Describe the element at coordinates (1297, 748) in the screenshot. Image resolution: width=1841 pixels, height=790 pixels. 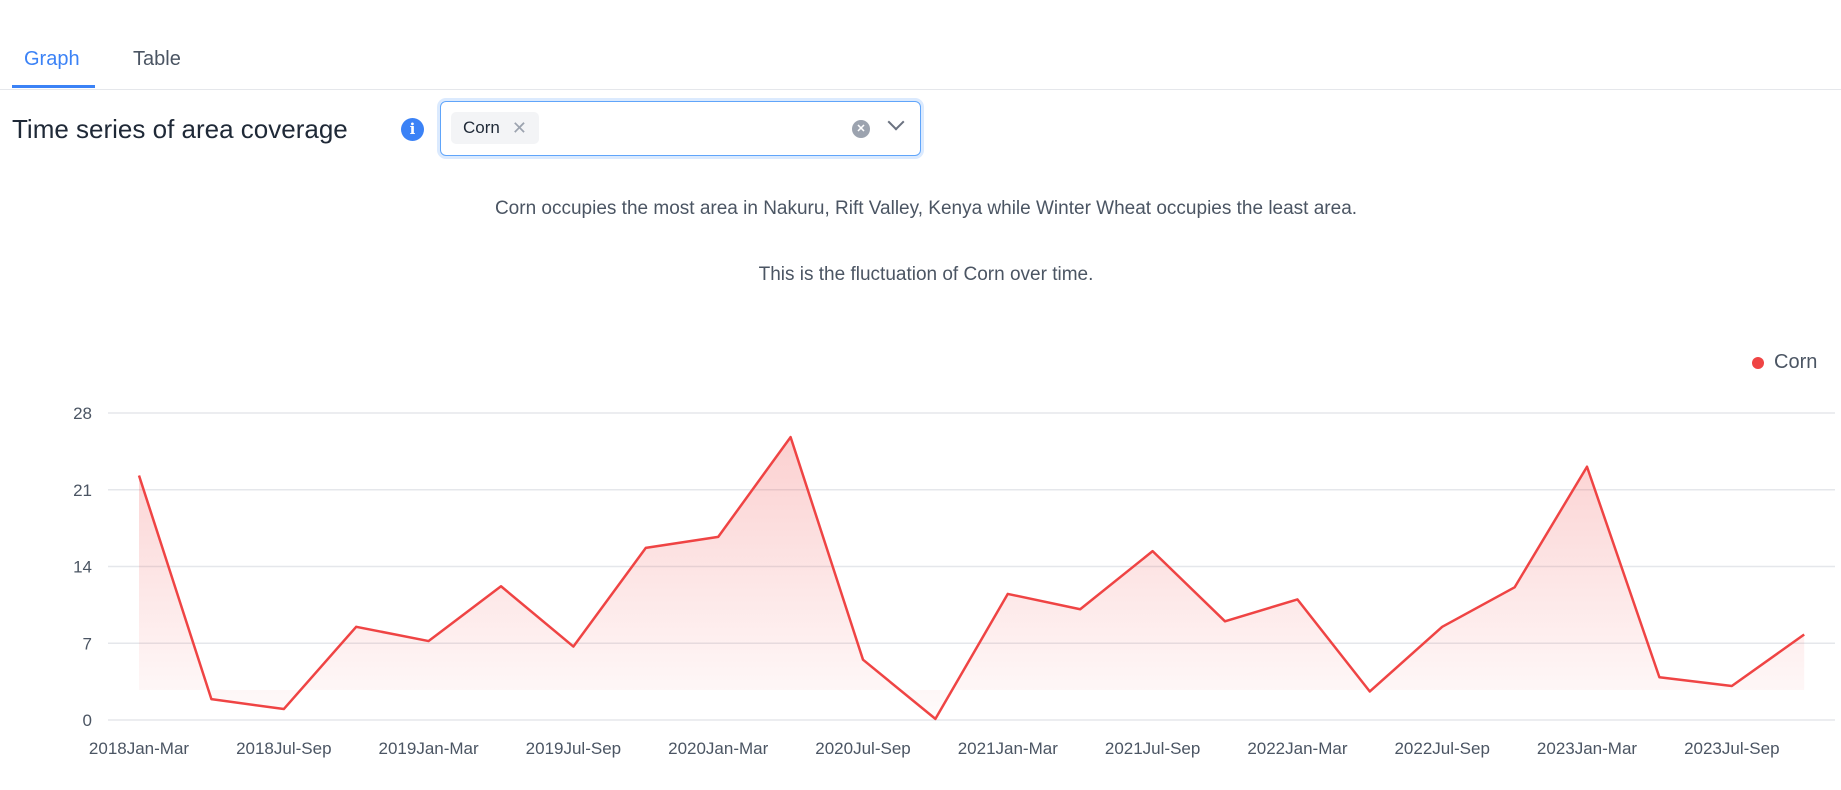
I see `x-tick-label: 2022Jan-Mar` at that location.